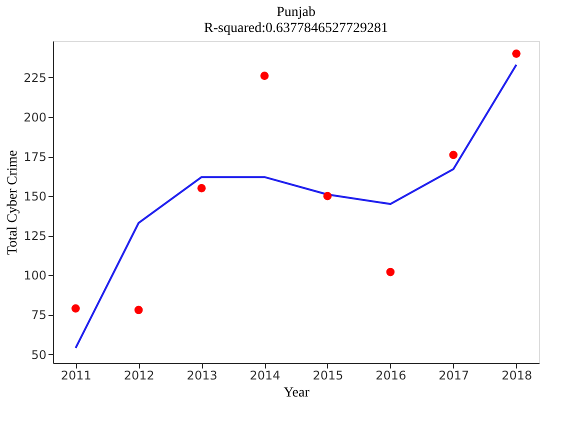  I want to click on y-axis-title: Total Cyber Crime, so click(13, 202).